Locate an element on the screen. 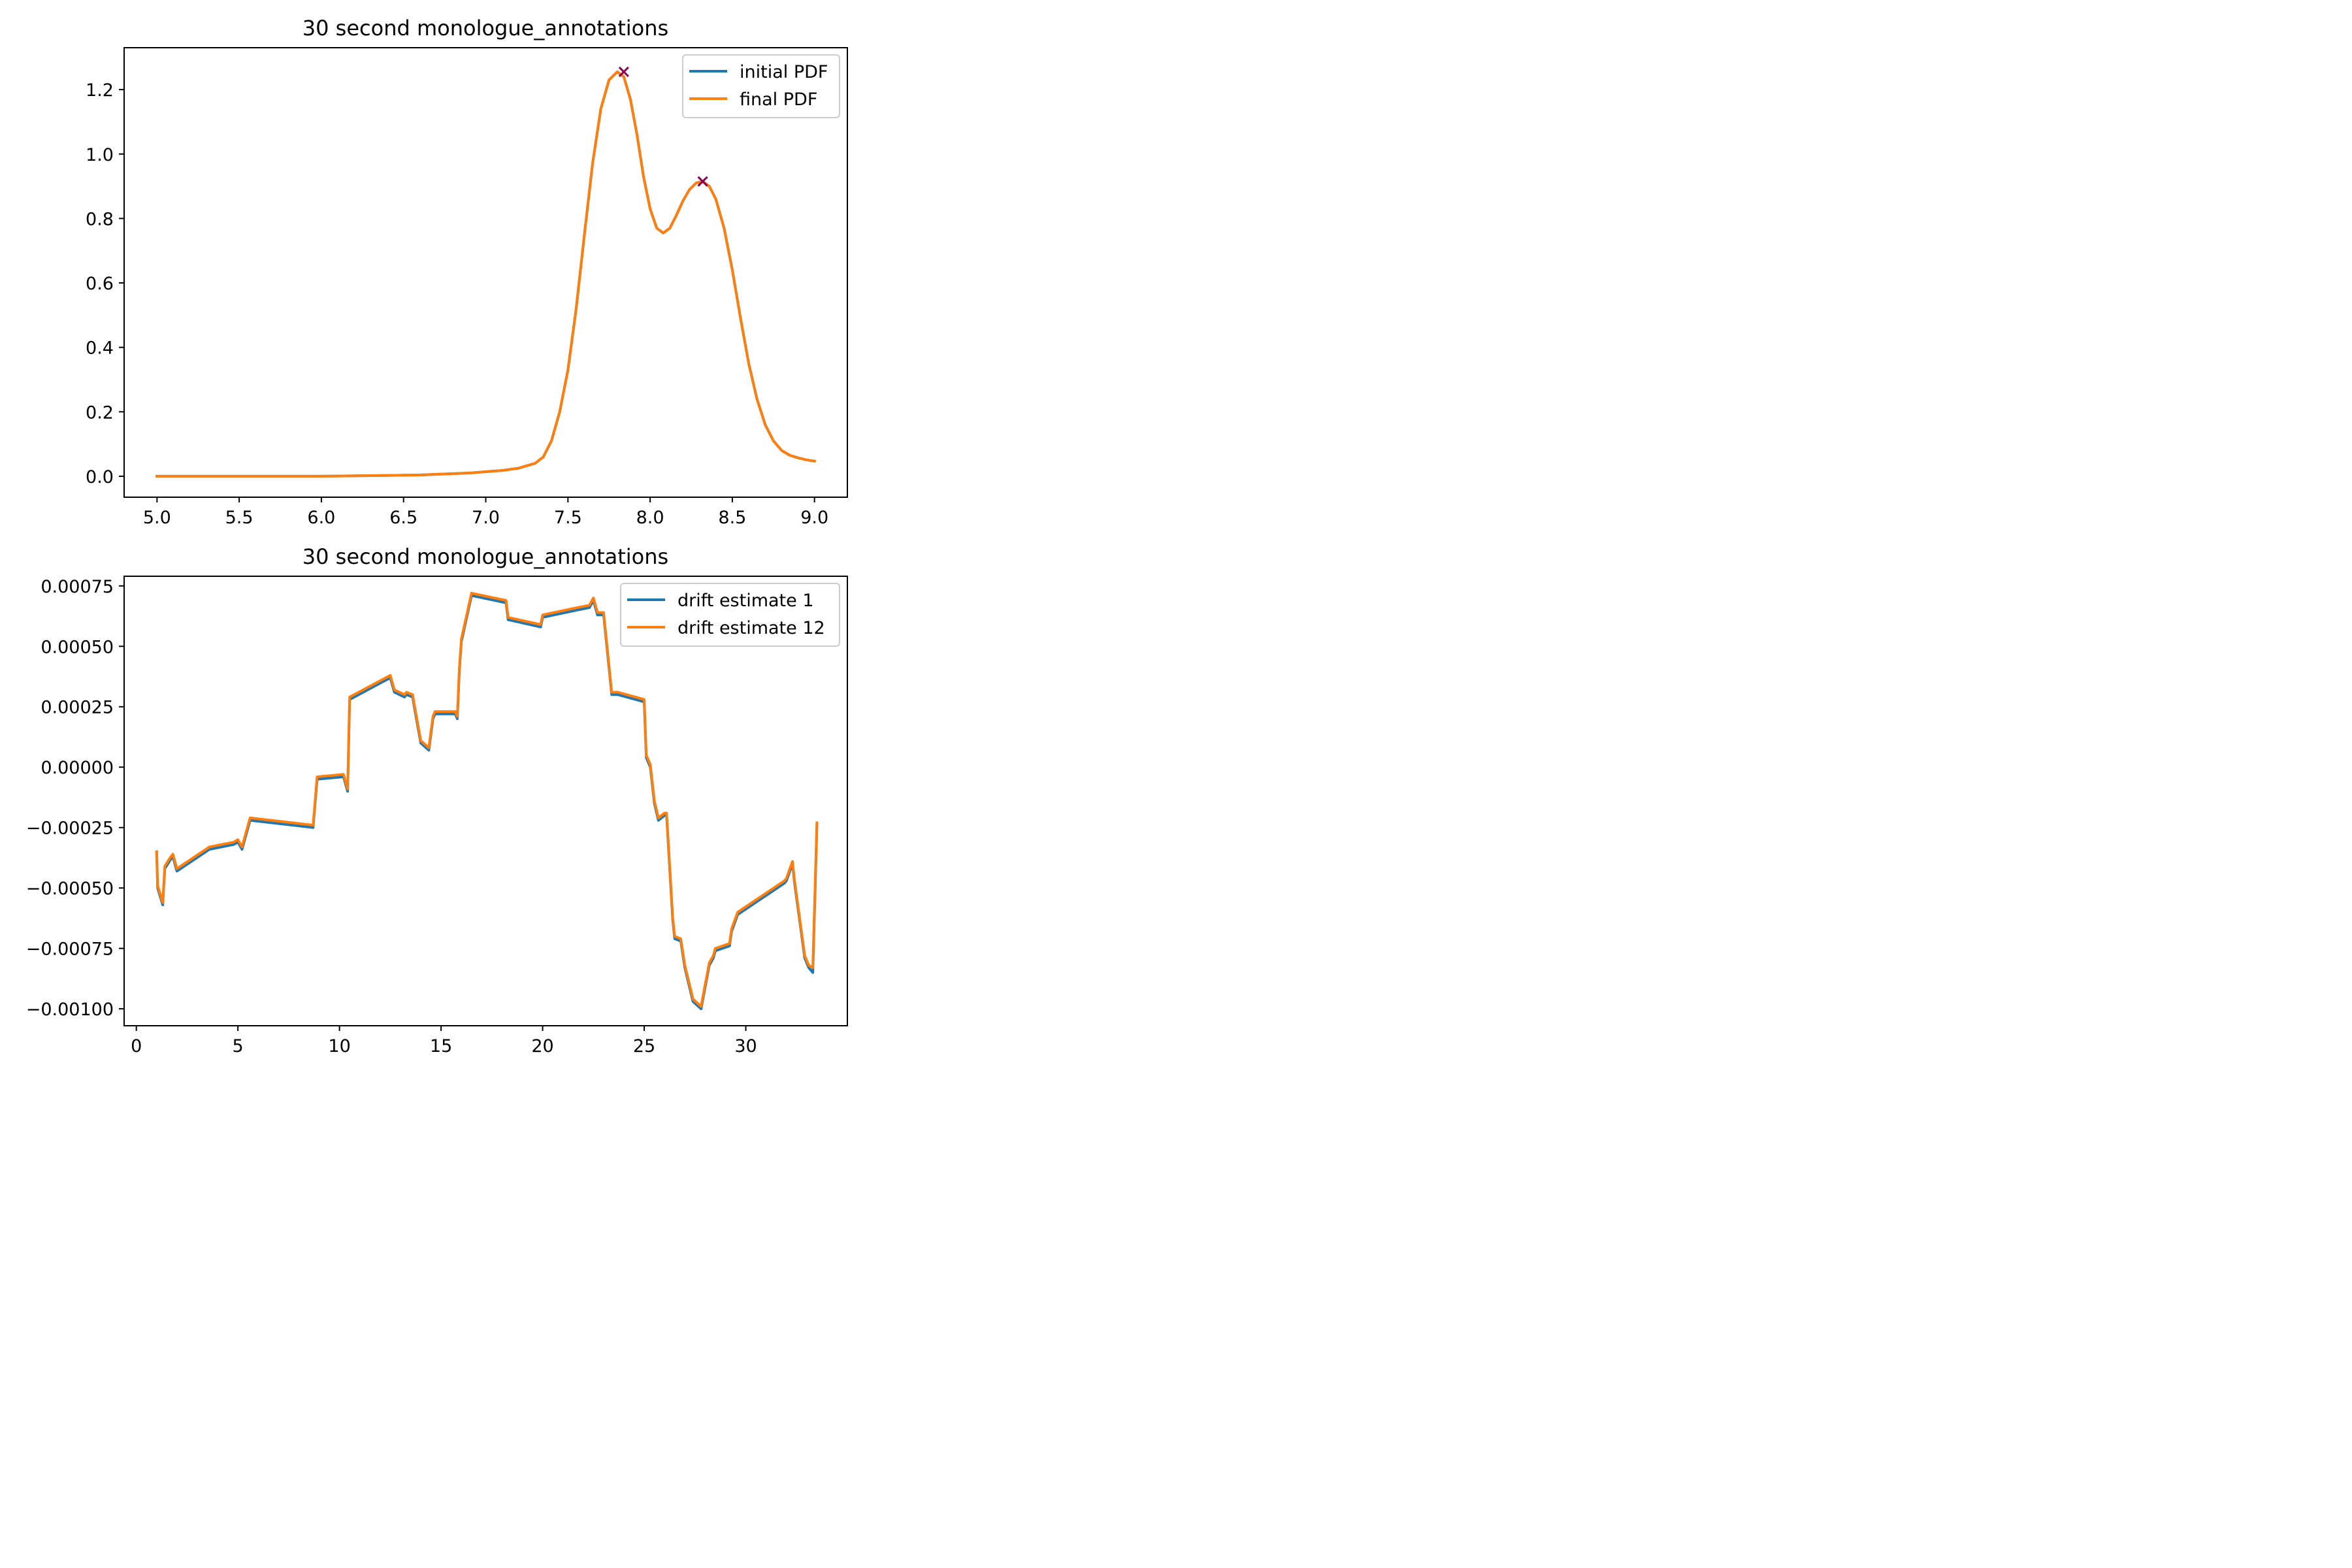  y-tick-label: −0.00100 is located at coordinates (70, 1010).